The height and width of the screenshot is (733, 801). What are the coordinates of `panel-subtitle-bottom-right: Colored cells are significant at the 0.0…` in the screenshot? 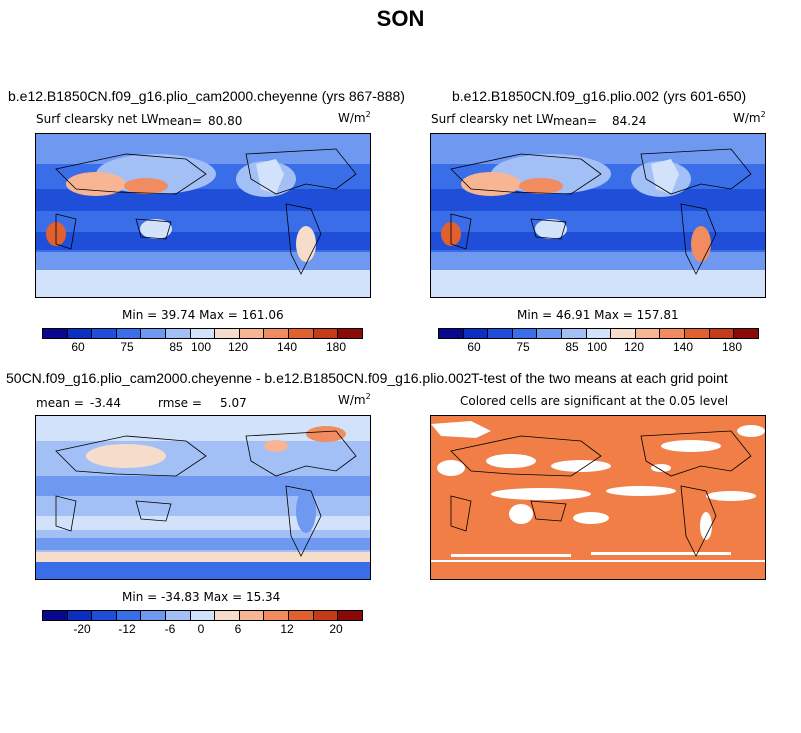 It's located at (594, 401).